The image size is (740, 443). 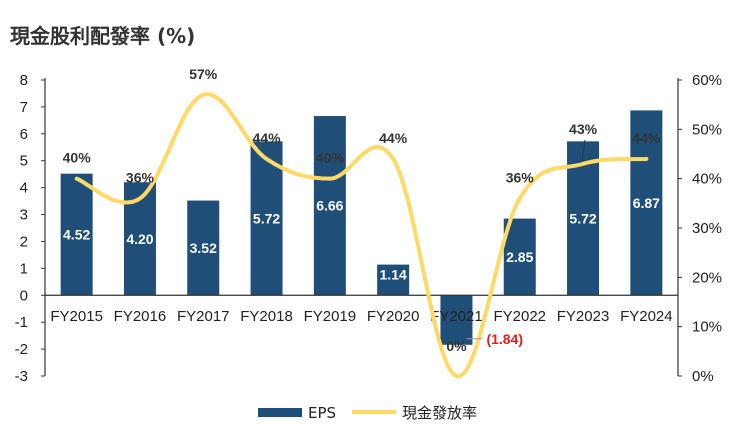 What do you see at coordinates (24, 295) in the screenshot?
I see `left-tick-label: 0` at bounding box center [24, 295].